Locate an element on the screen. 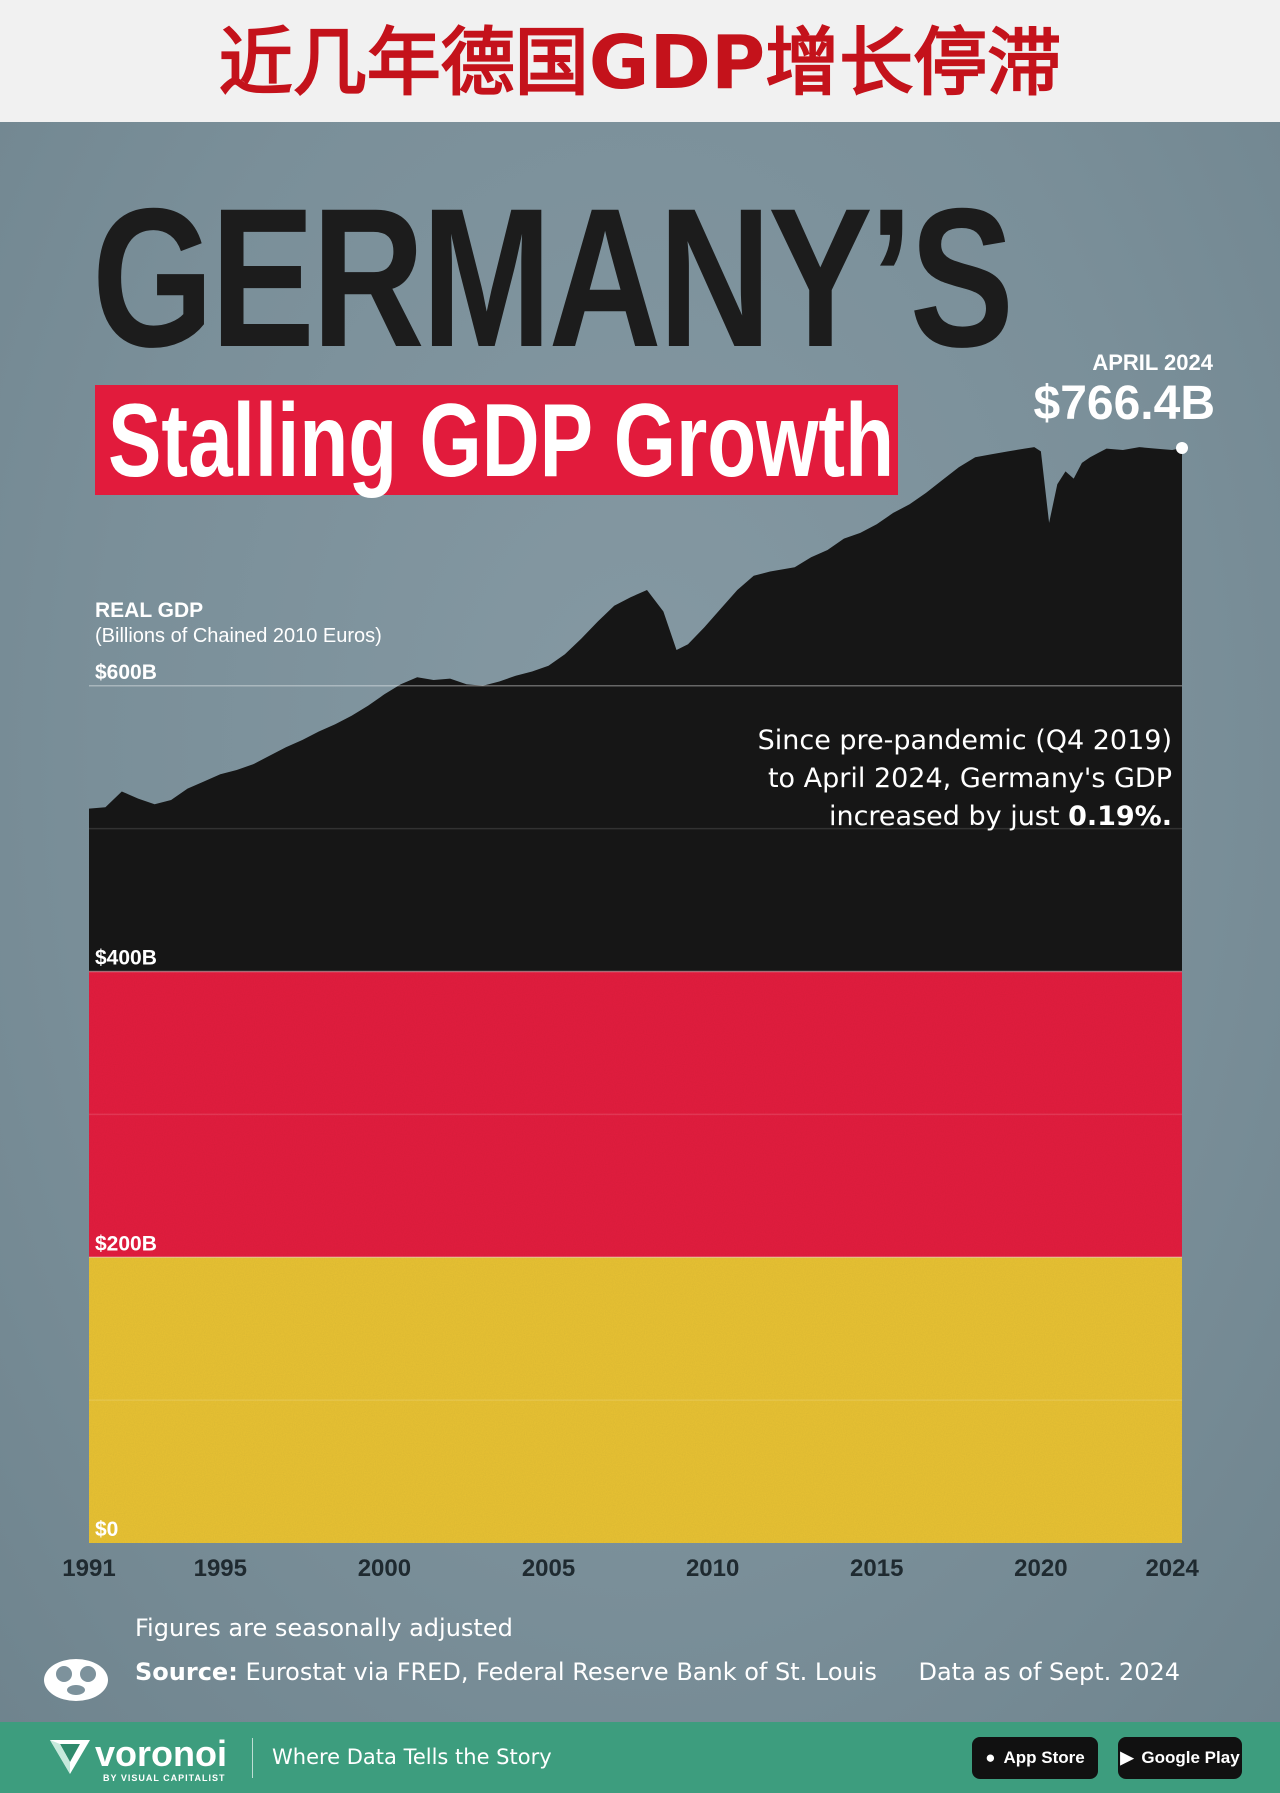 The image size is (1280, 1793). source-label: Source: is located at coordinates (186, 1672).